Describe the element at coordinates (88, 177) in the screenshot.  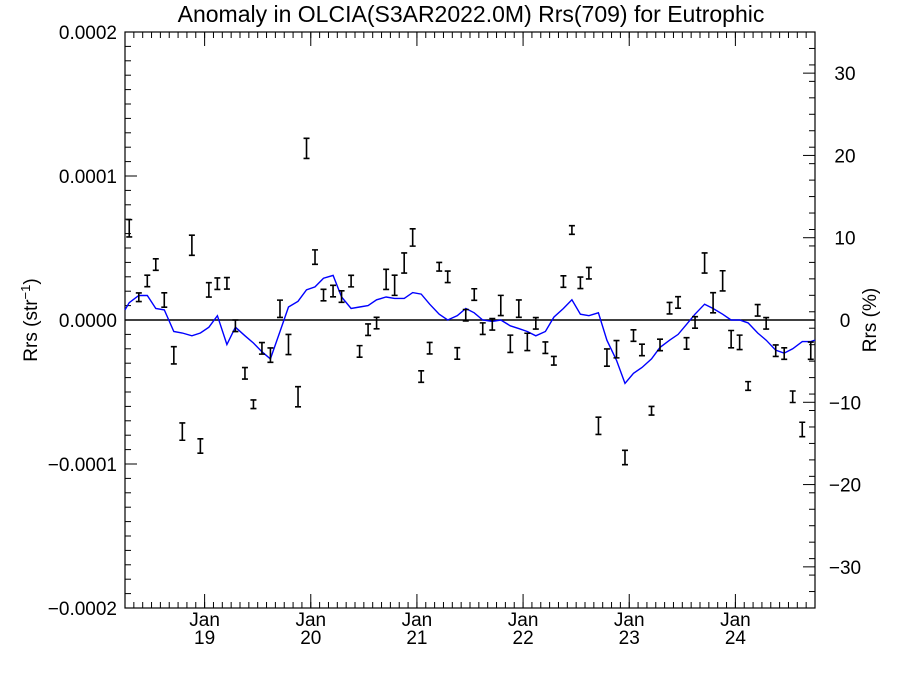
I see `y-tick-label: 0.0001` at that location.